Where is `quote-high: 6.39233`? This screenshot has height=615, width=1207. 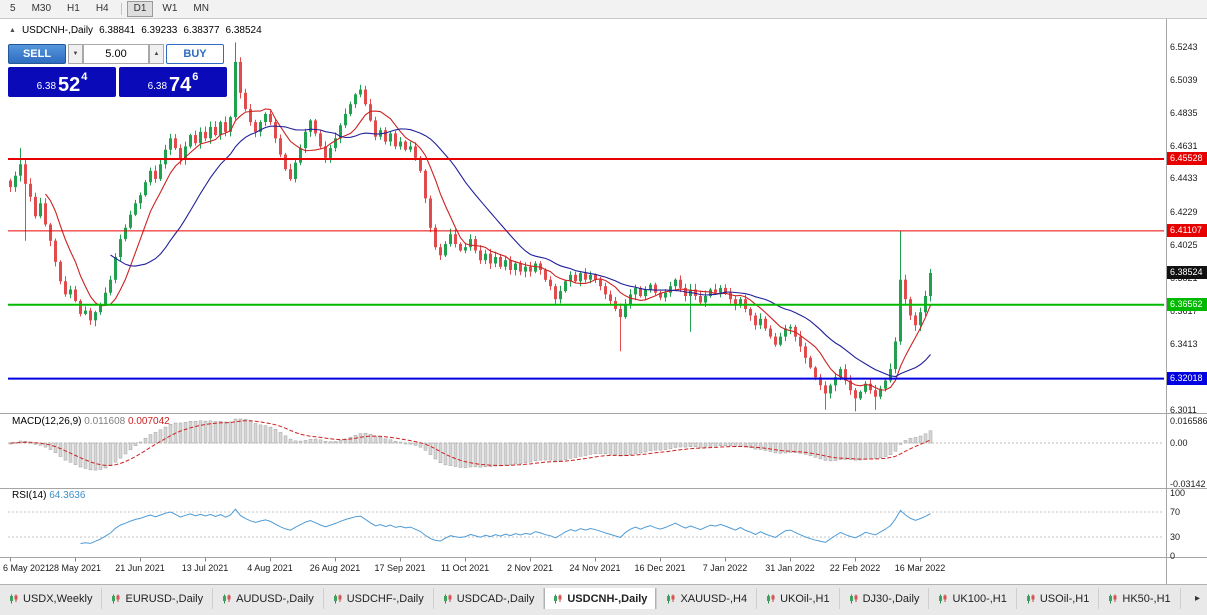
quote-high: 6.39233 is located at coordinates (159, 30).